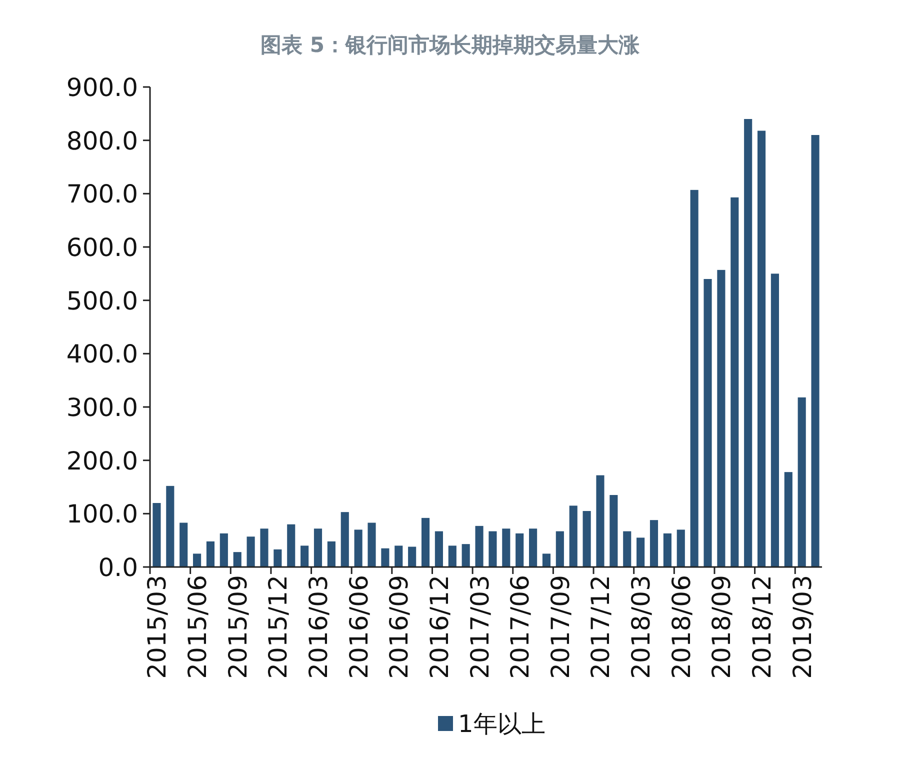 This screenshot has height=782, width=900. What do you see at coordinates (102, 301) in the screenshot?
I see `y-tick-label: 500.0` at bounding box center [102, 301].